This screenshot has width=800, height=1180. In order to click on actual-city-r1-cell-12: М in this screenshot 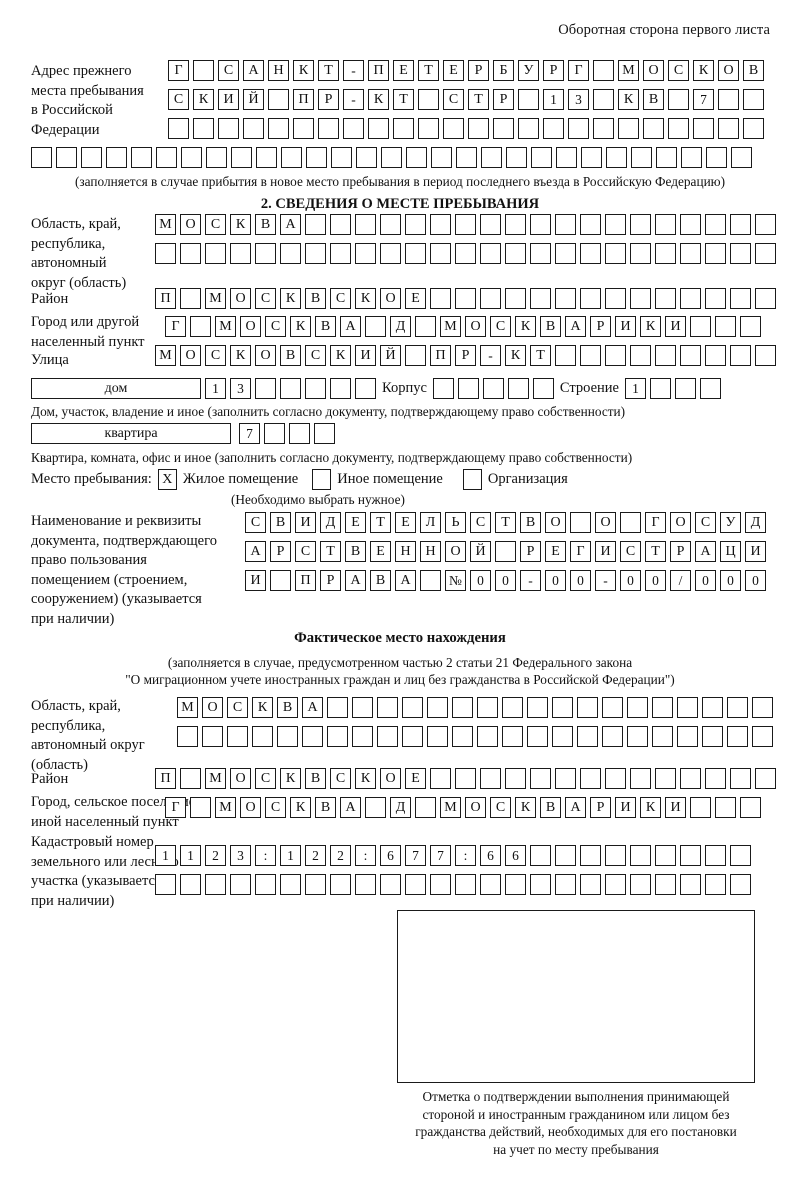, I will do `click(450, 807)`.